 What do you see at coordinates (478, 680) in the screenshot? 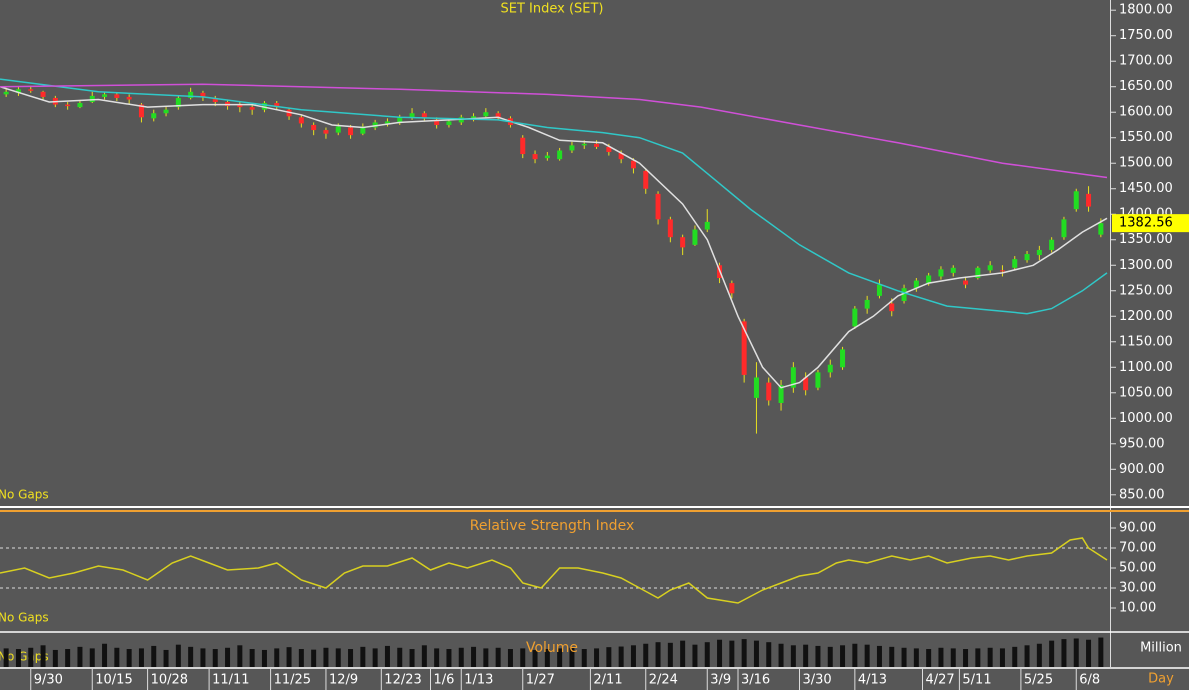
I see `x-tick-label: 1/13` at bounding box center [478, 680].